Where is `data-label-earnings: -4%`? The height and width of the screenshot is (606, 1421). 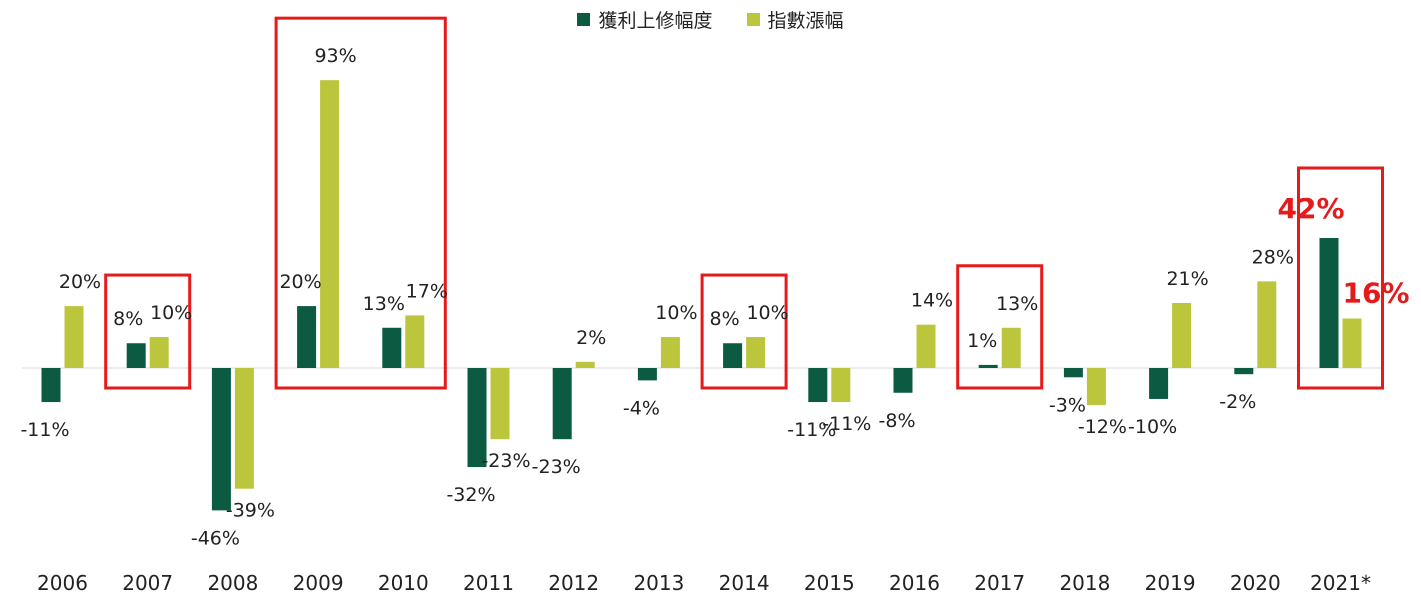
data-label-earnings: -4% is located at coordinates (641, 408).